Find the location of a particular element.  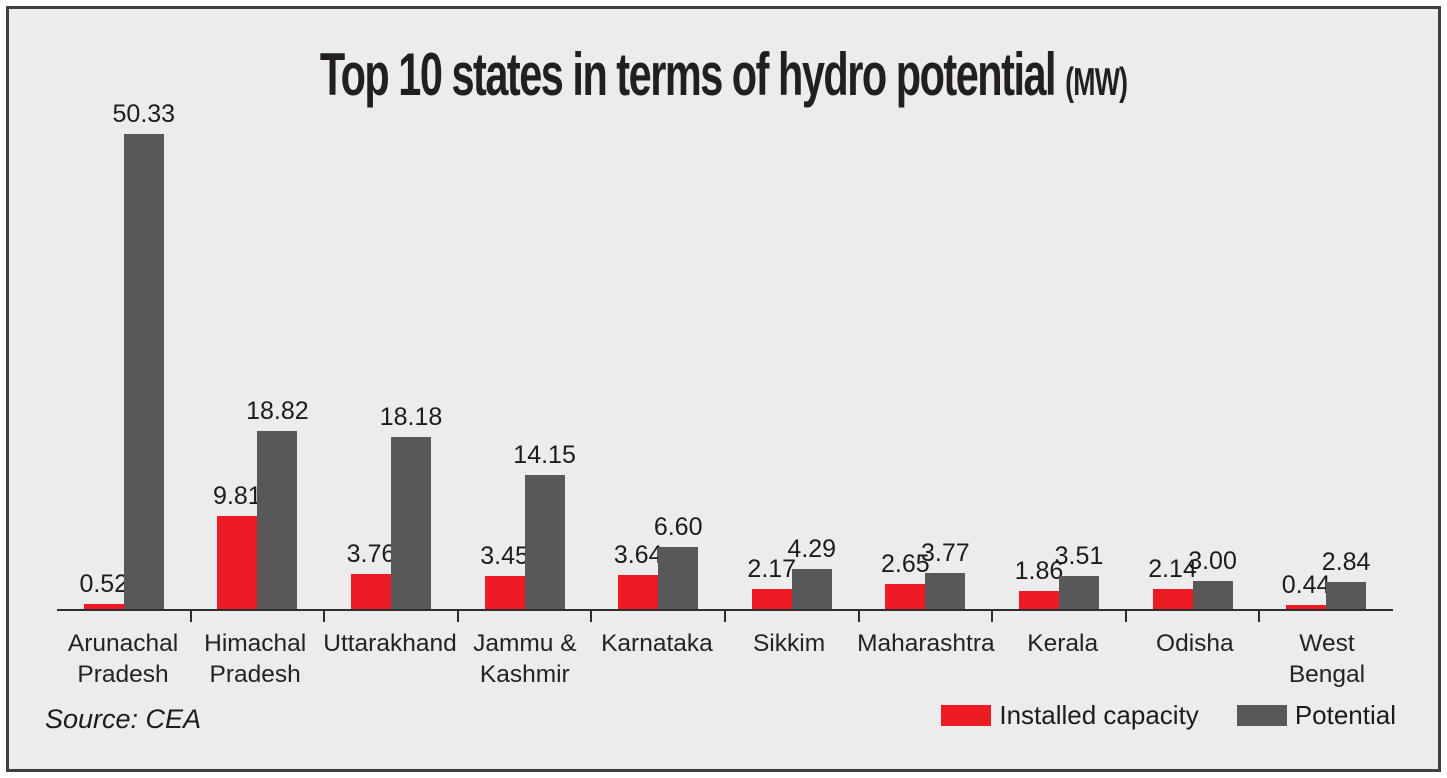

legend: Installed capacity Potential is located at coordinates (1149, 715).